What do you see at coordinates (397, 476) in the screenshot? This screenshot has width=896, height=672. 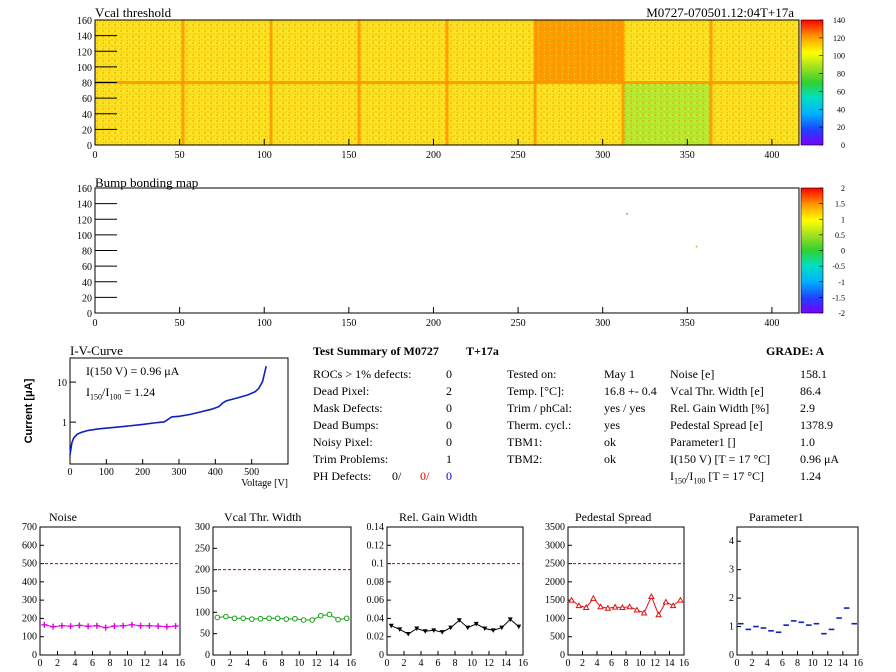 I see `ph-defects-value-1: 0/` at bounding box center [397, 476].